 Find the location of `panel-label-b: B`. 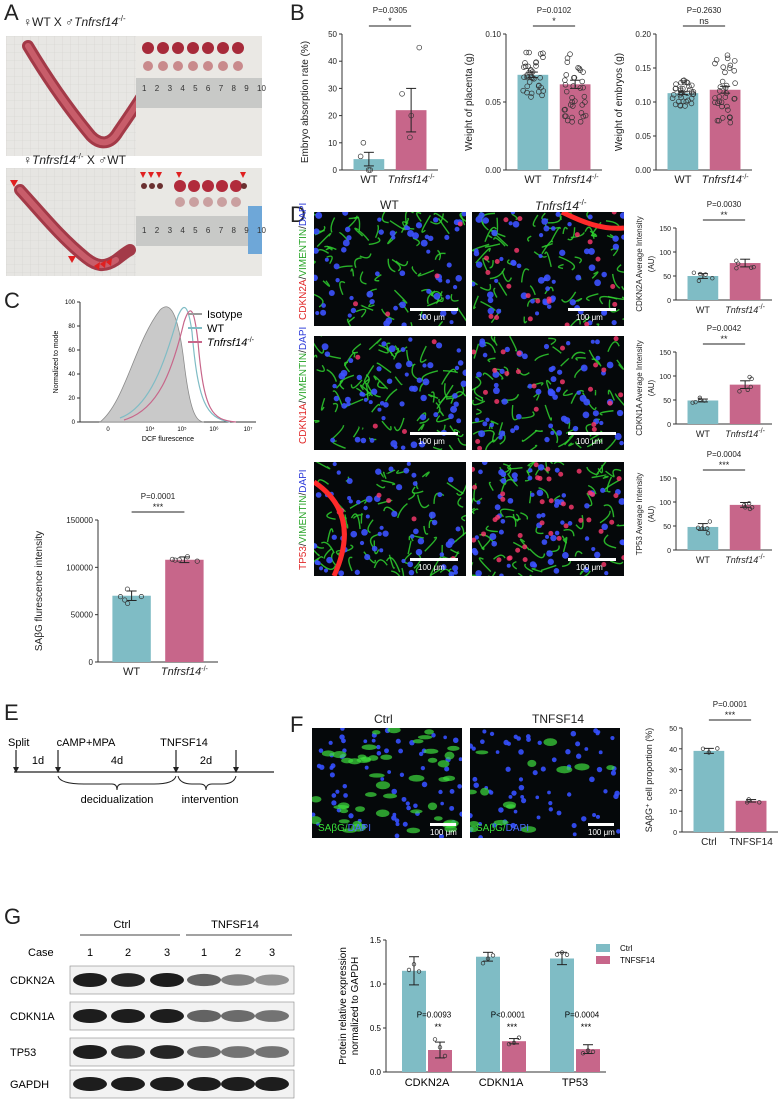

panel-label-b: B is located at coordinates (297, 12).